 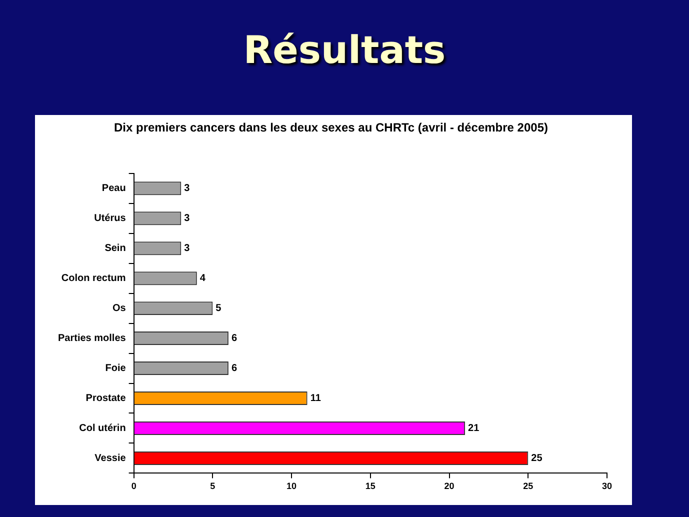 I want to click on y-tick-label: Os, so click(x=119, y=308).